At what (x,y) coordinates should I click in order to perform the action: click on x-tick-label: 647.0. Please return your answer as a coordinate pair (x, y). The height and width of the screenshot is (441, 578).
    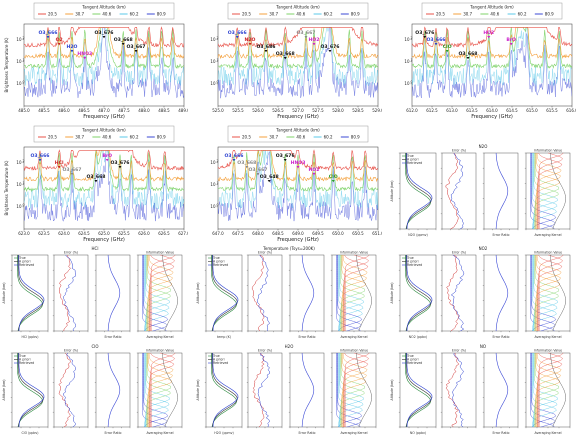
    Looking at the image, I should click on (218, 233).